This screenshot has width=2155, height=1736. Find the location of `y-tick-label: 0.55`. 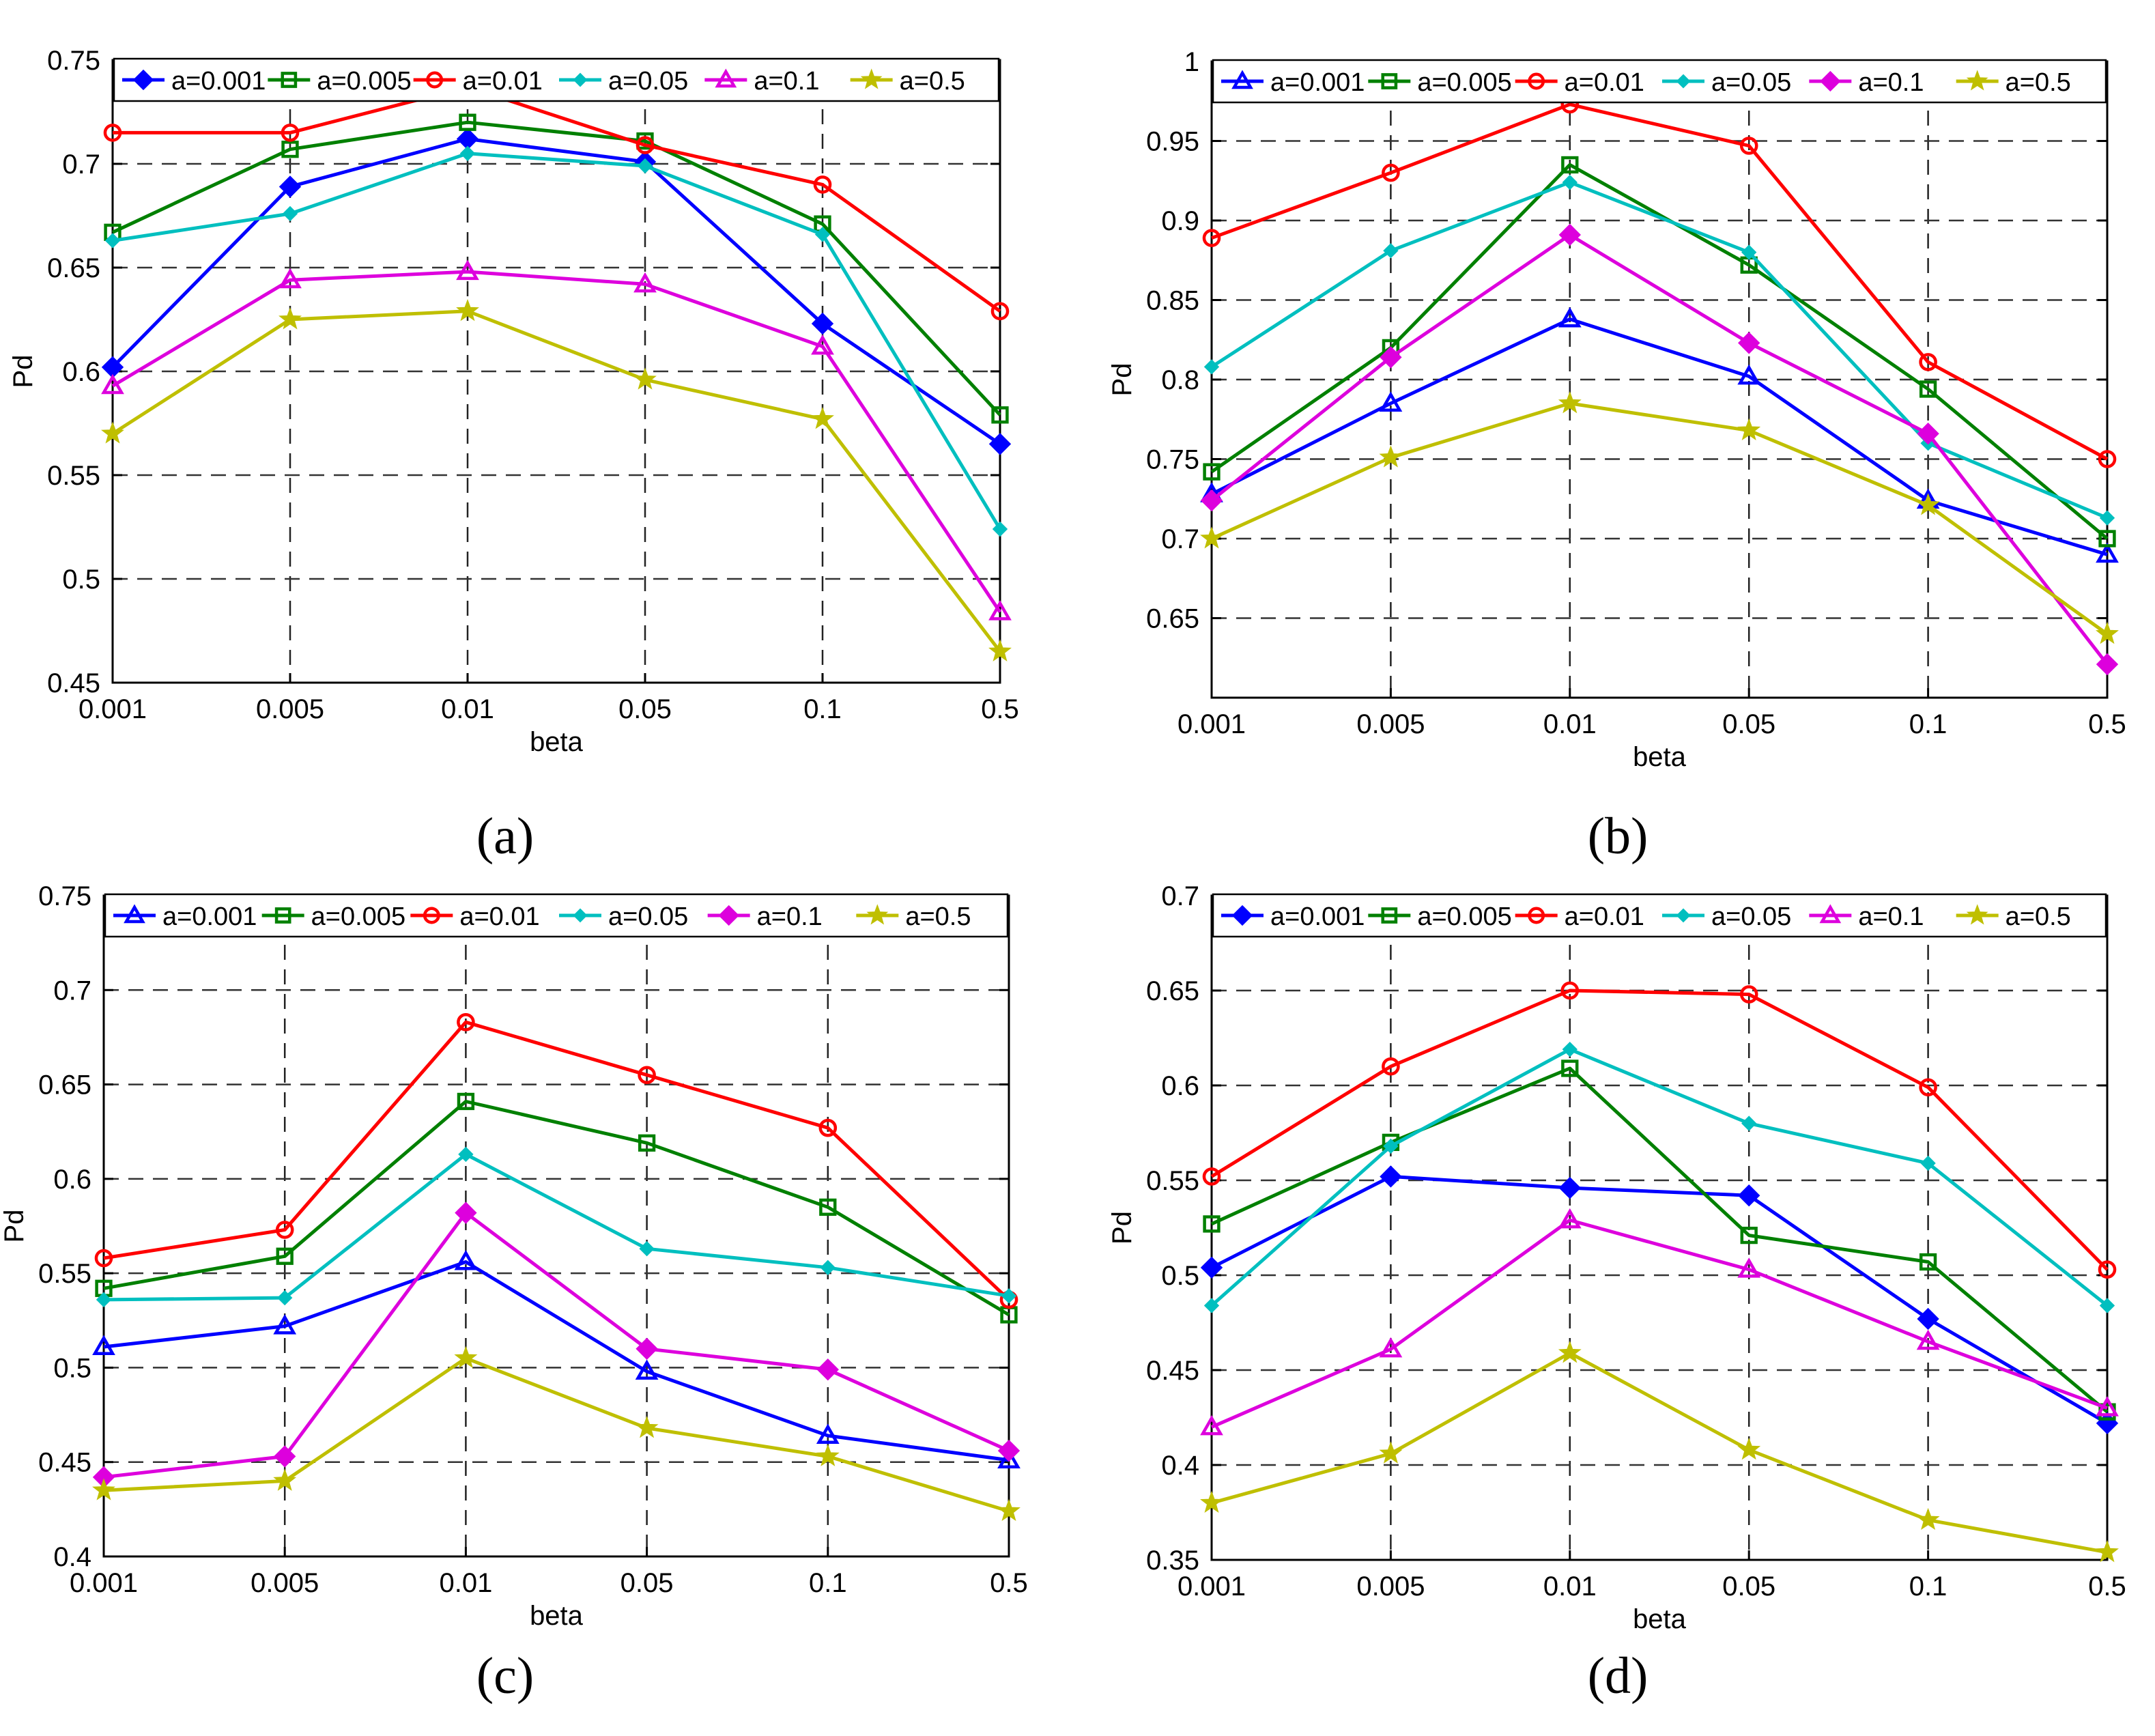

y-tick-label: 0.55 is located at coordinates (1172, 1181).